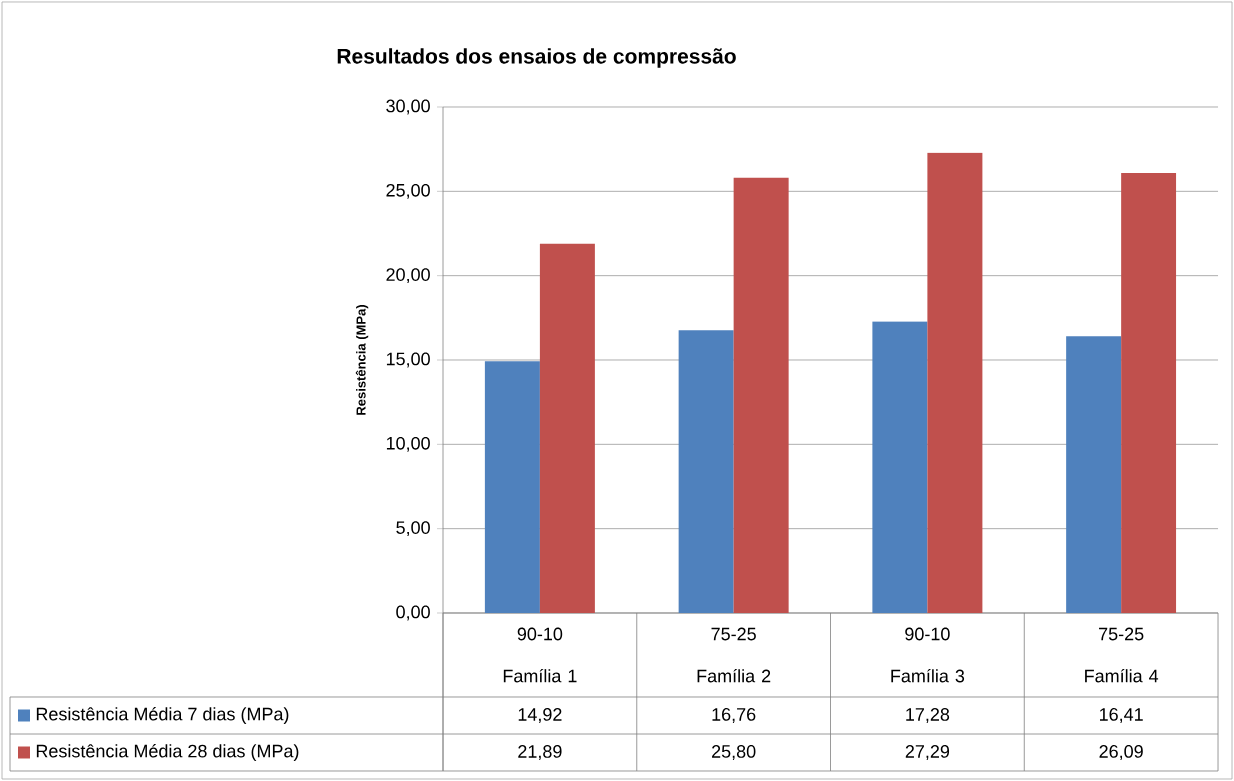  I want to click on y-tick-label: 25,00, so click(408, 191).